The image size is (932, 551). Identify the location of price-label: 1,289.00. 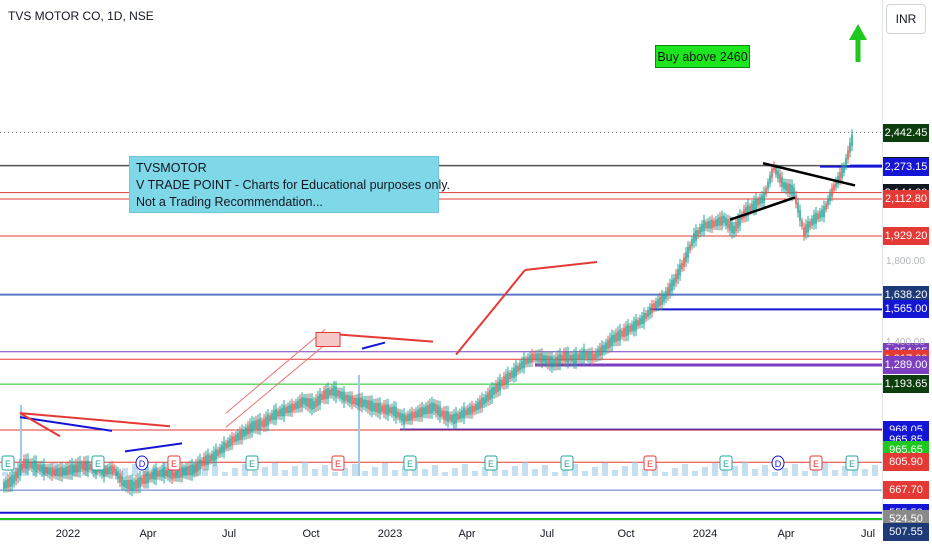
(906, 364).